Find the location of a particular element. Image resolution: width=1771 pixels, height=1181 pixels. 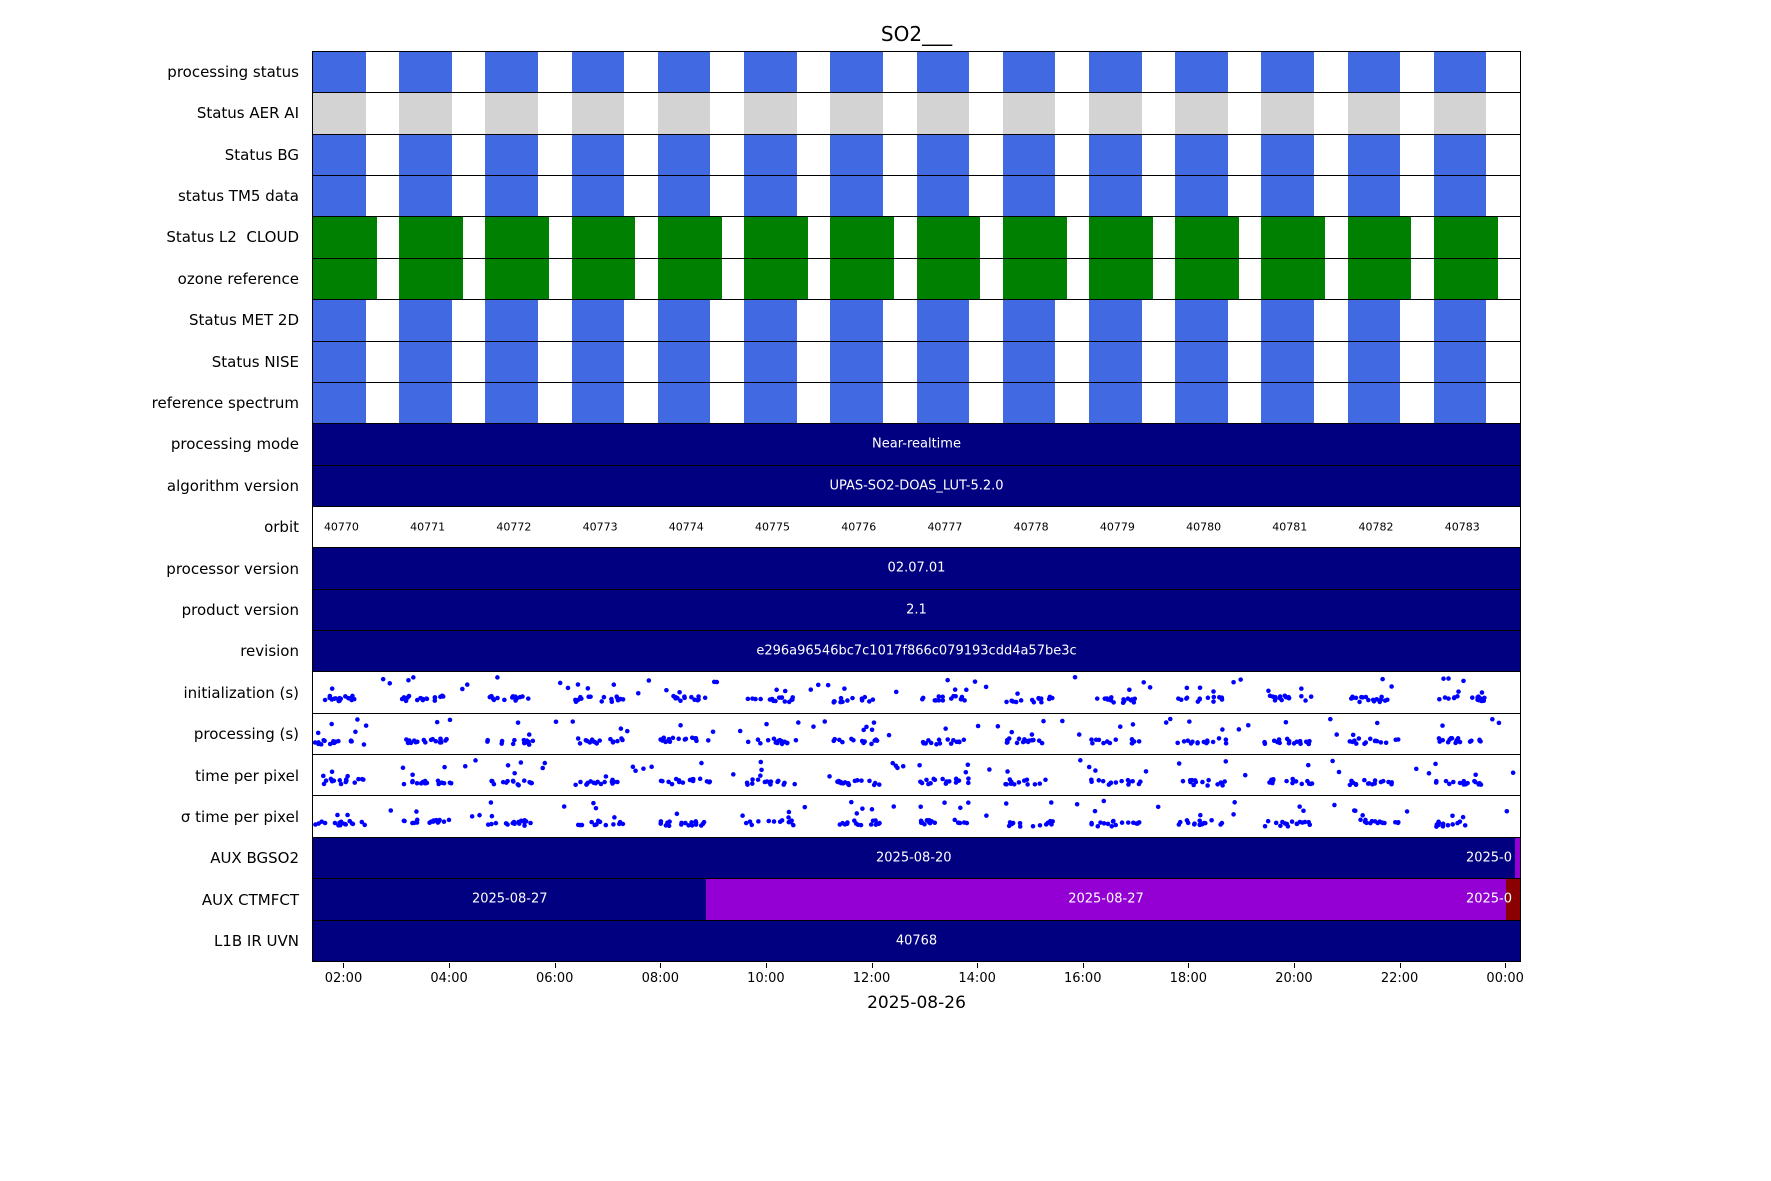

row-9-processing-mode: Near-realtime is located at coordinates (916, 445).